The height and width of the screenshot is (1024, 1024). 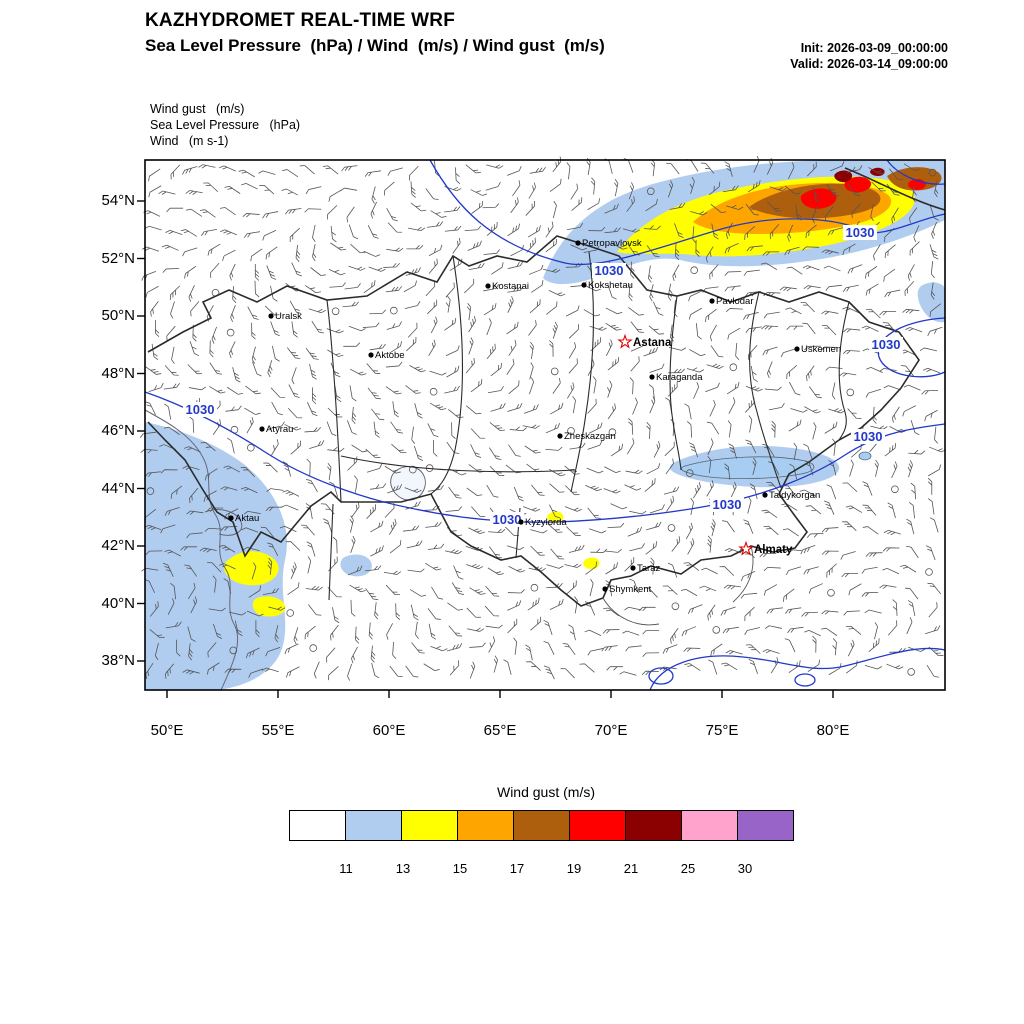 I want to click on colorbar-tick-label: 19, so click(x=574, y=868).